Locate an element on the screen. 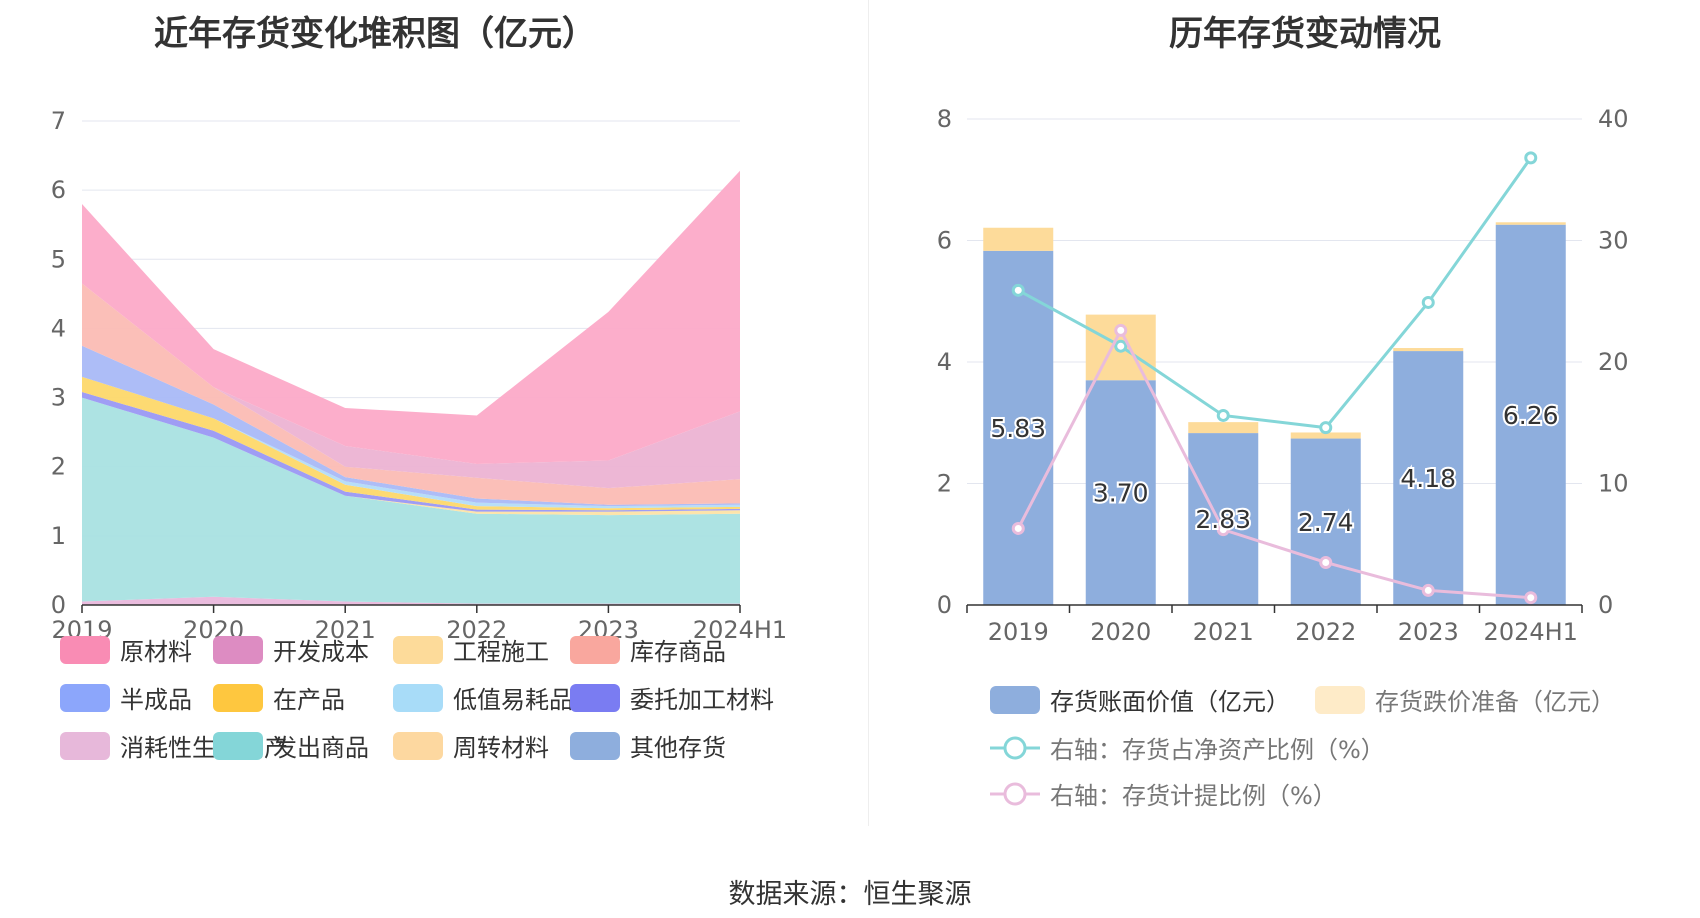 This screenshot has height=918, width=1700. y-tick-label: 8 is located at coordinates (944, 119).